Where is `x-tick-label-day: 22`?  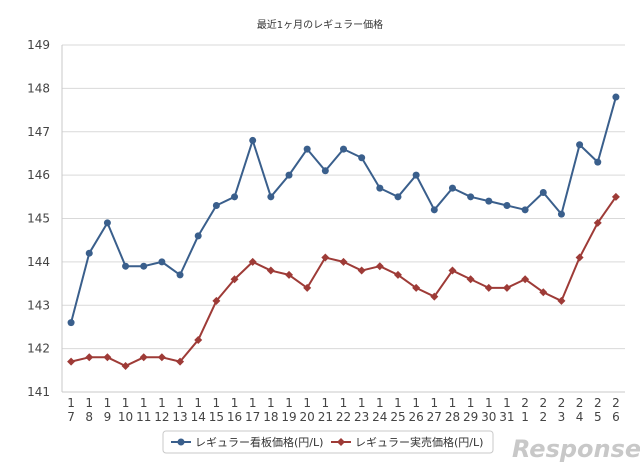
x-tick-label-day: 22 is located at coordinates (343, 417).